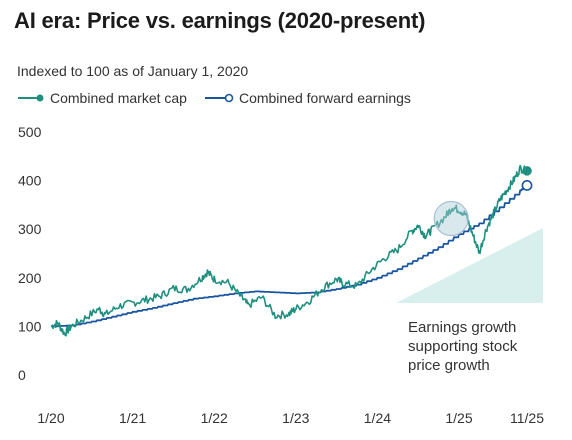 The image size is (572, 440). Describe the element at coordinates (219, 98) in the screenshot. I see `legend-marker-forward-earnings` at that location.